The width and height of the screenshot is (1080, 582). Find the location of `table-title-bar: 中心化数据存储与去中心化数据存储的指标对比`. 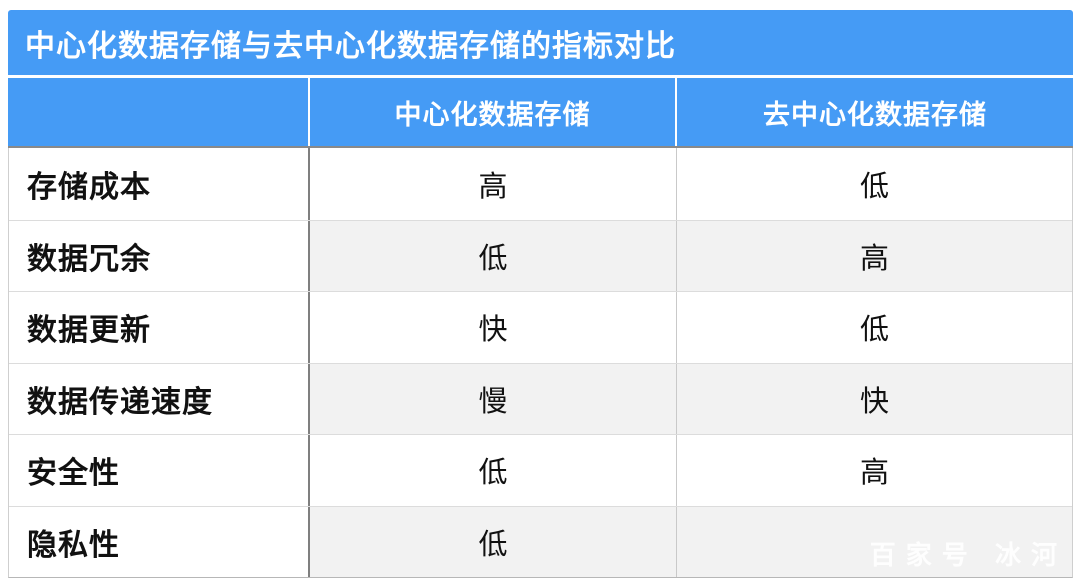

table-title-bar: 中心化数据存储与去中心化数据存储的指标对比 is located at coordinates (540, 42).